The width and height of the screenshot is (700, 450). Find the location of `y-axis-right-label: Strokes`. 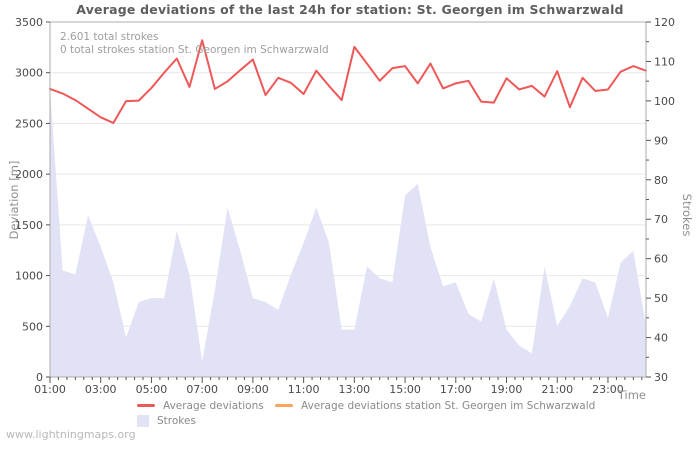

y-axis-right-label: Strokes is located at coordinates (687, 215).